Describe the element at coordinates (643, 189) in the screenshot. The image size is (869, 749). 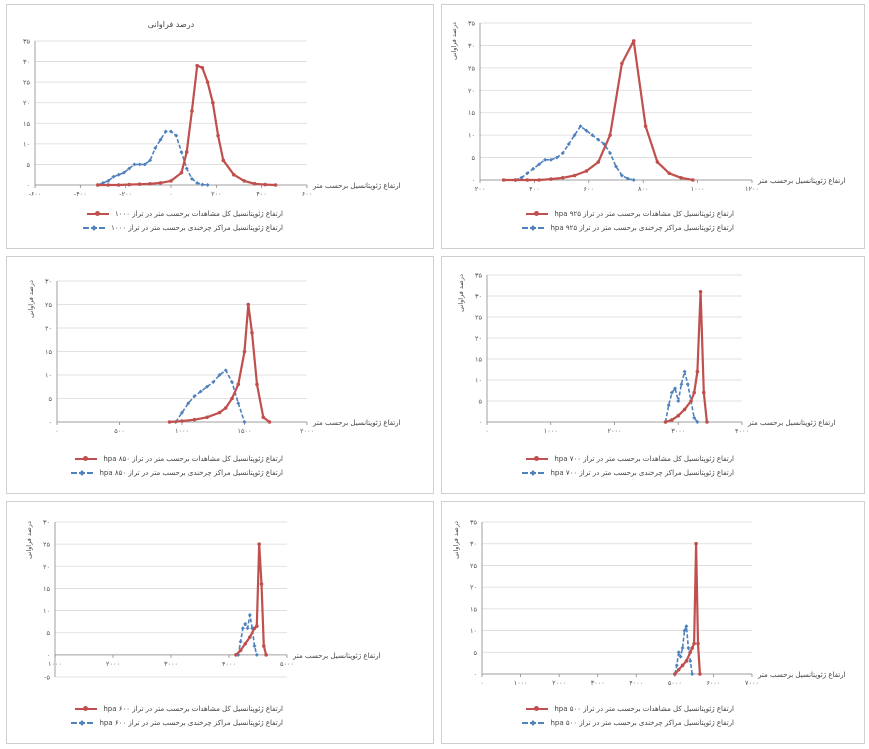
I see `x-tick-label: ۸۰۰` at that location.